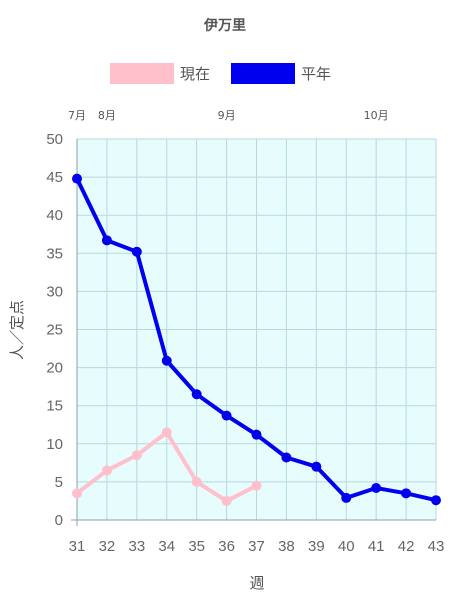 This screenshot has height=600, width=450. What do you see at coordinates (54, 444) in the screenshot?
I see `y-tick-label: 10` at bounding box center [54, 444].